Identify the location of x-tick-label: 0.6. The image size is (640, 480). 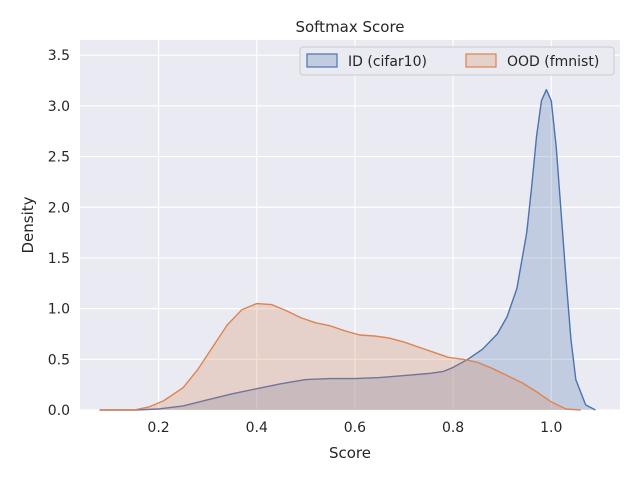
(355, 428).